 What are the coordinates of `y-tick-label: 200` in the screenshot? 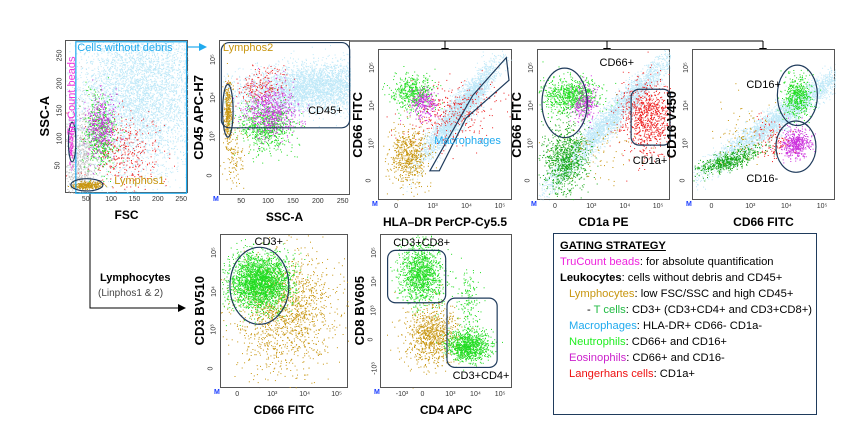 It's located at (59, 83).